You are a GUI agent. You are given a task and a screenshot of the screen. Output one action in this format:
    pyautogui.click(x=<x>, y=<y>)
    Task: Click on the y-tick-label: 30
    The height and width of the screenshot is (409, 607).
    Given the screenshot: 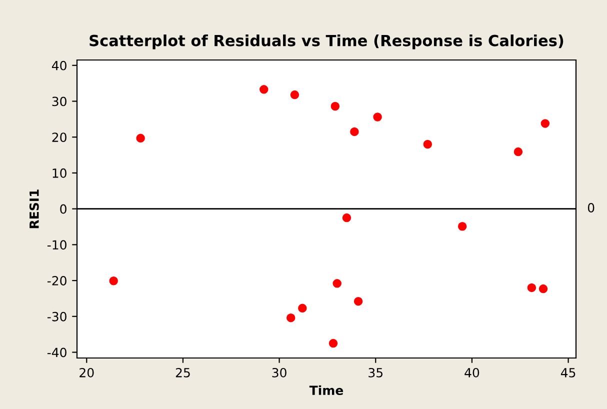 What is the action you would take?
    pyautogui.click(x=59, y=101)
    